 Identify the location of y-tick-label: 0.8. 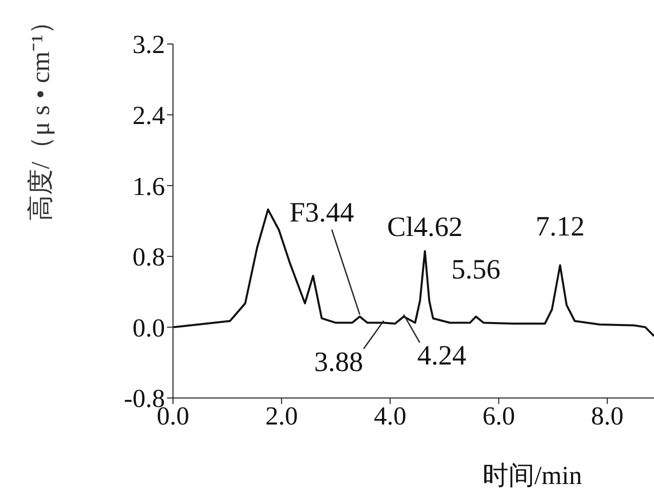
(148, 257).